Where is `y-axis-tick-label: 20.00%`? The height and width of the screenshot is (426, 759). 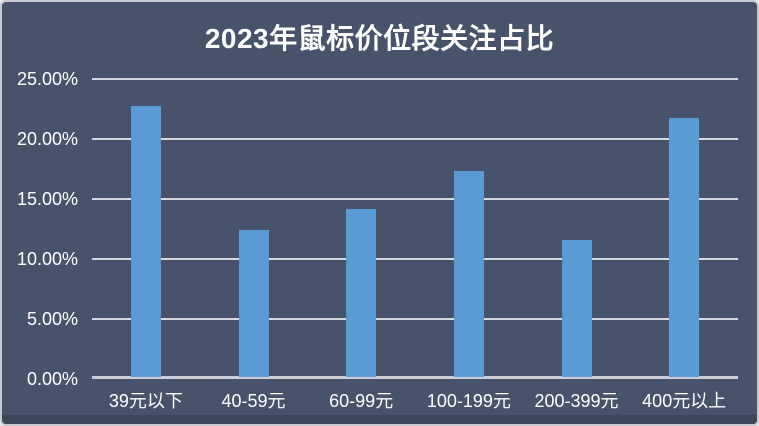
y-axis-tick-label: 20.00% is located at coordinates (47, 139).